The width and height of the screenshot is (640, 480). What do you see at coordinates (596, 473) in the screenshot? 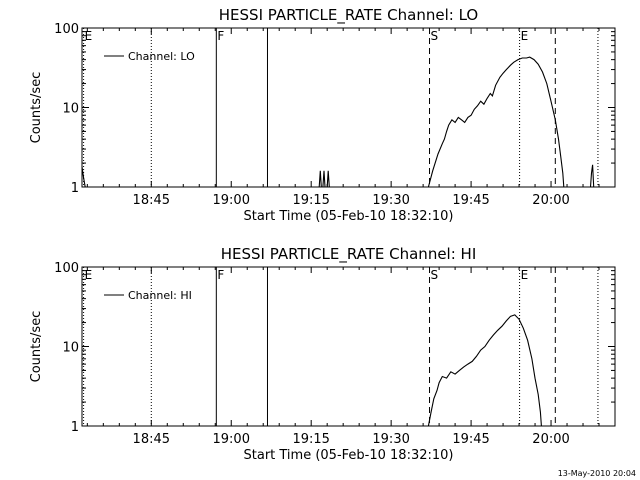
I see `date-stamp: 13-May-2010 20:04` at bounding box center [596, 473].